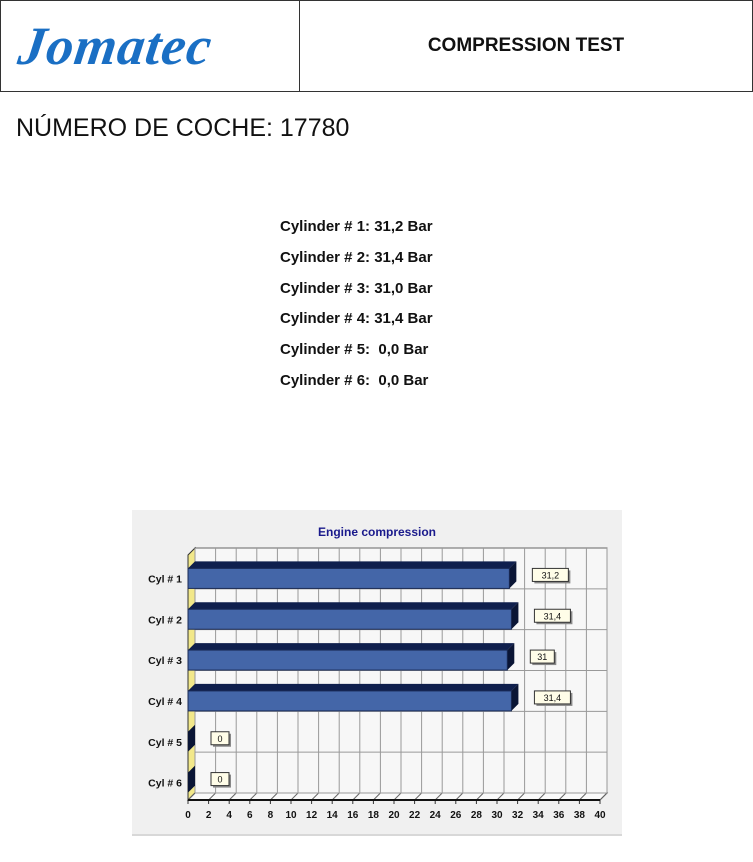  I want to click on chart-title: Engine compression, so click(377, 532).